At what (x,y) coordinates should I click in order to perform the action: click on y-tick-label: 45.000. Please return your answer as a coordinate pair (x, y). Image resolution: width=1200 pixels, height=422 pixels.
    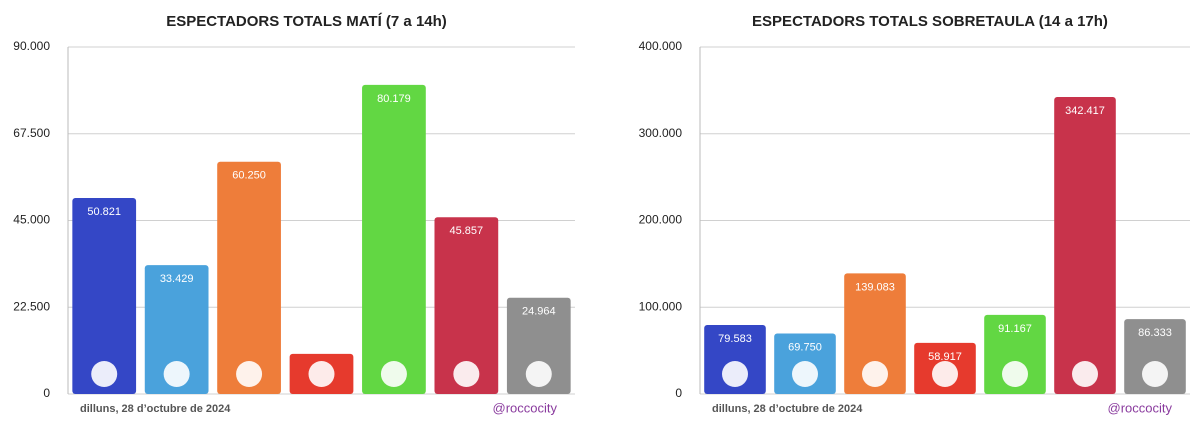
    Looking at the image, I should click on (31, 220).